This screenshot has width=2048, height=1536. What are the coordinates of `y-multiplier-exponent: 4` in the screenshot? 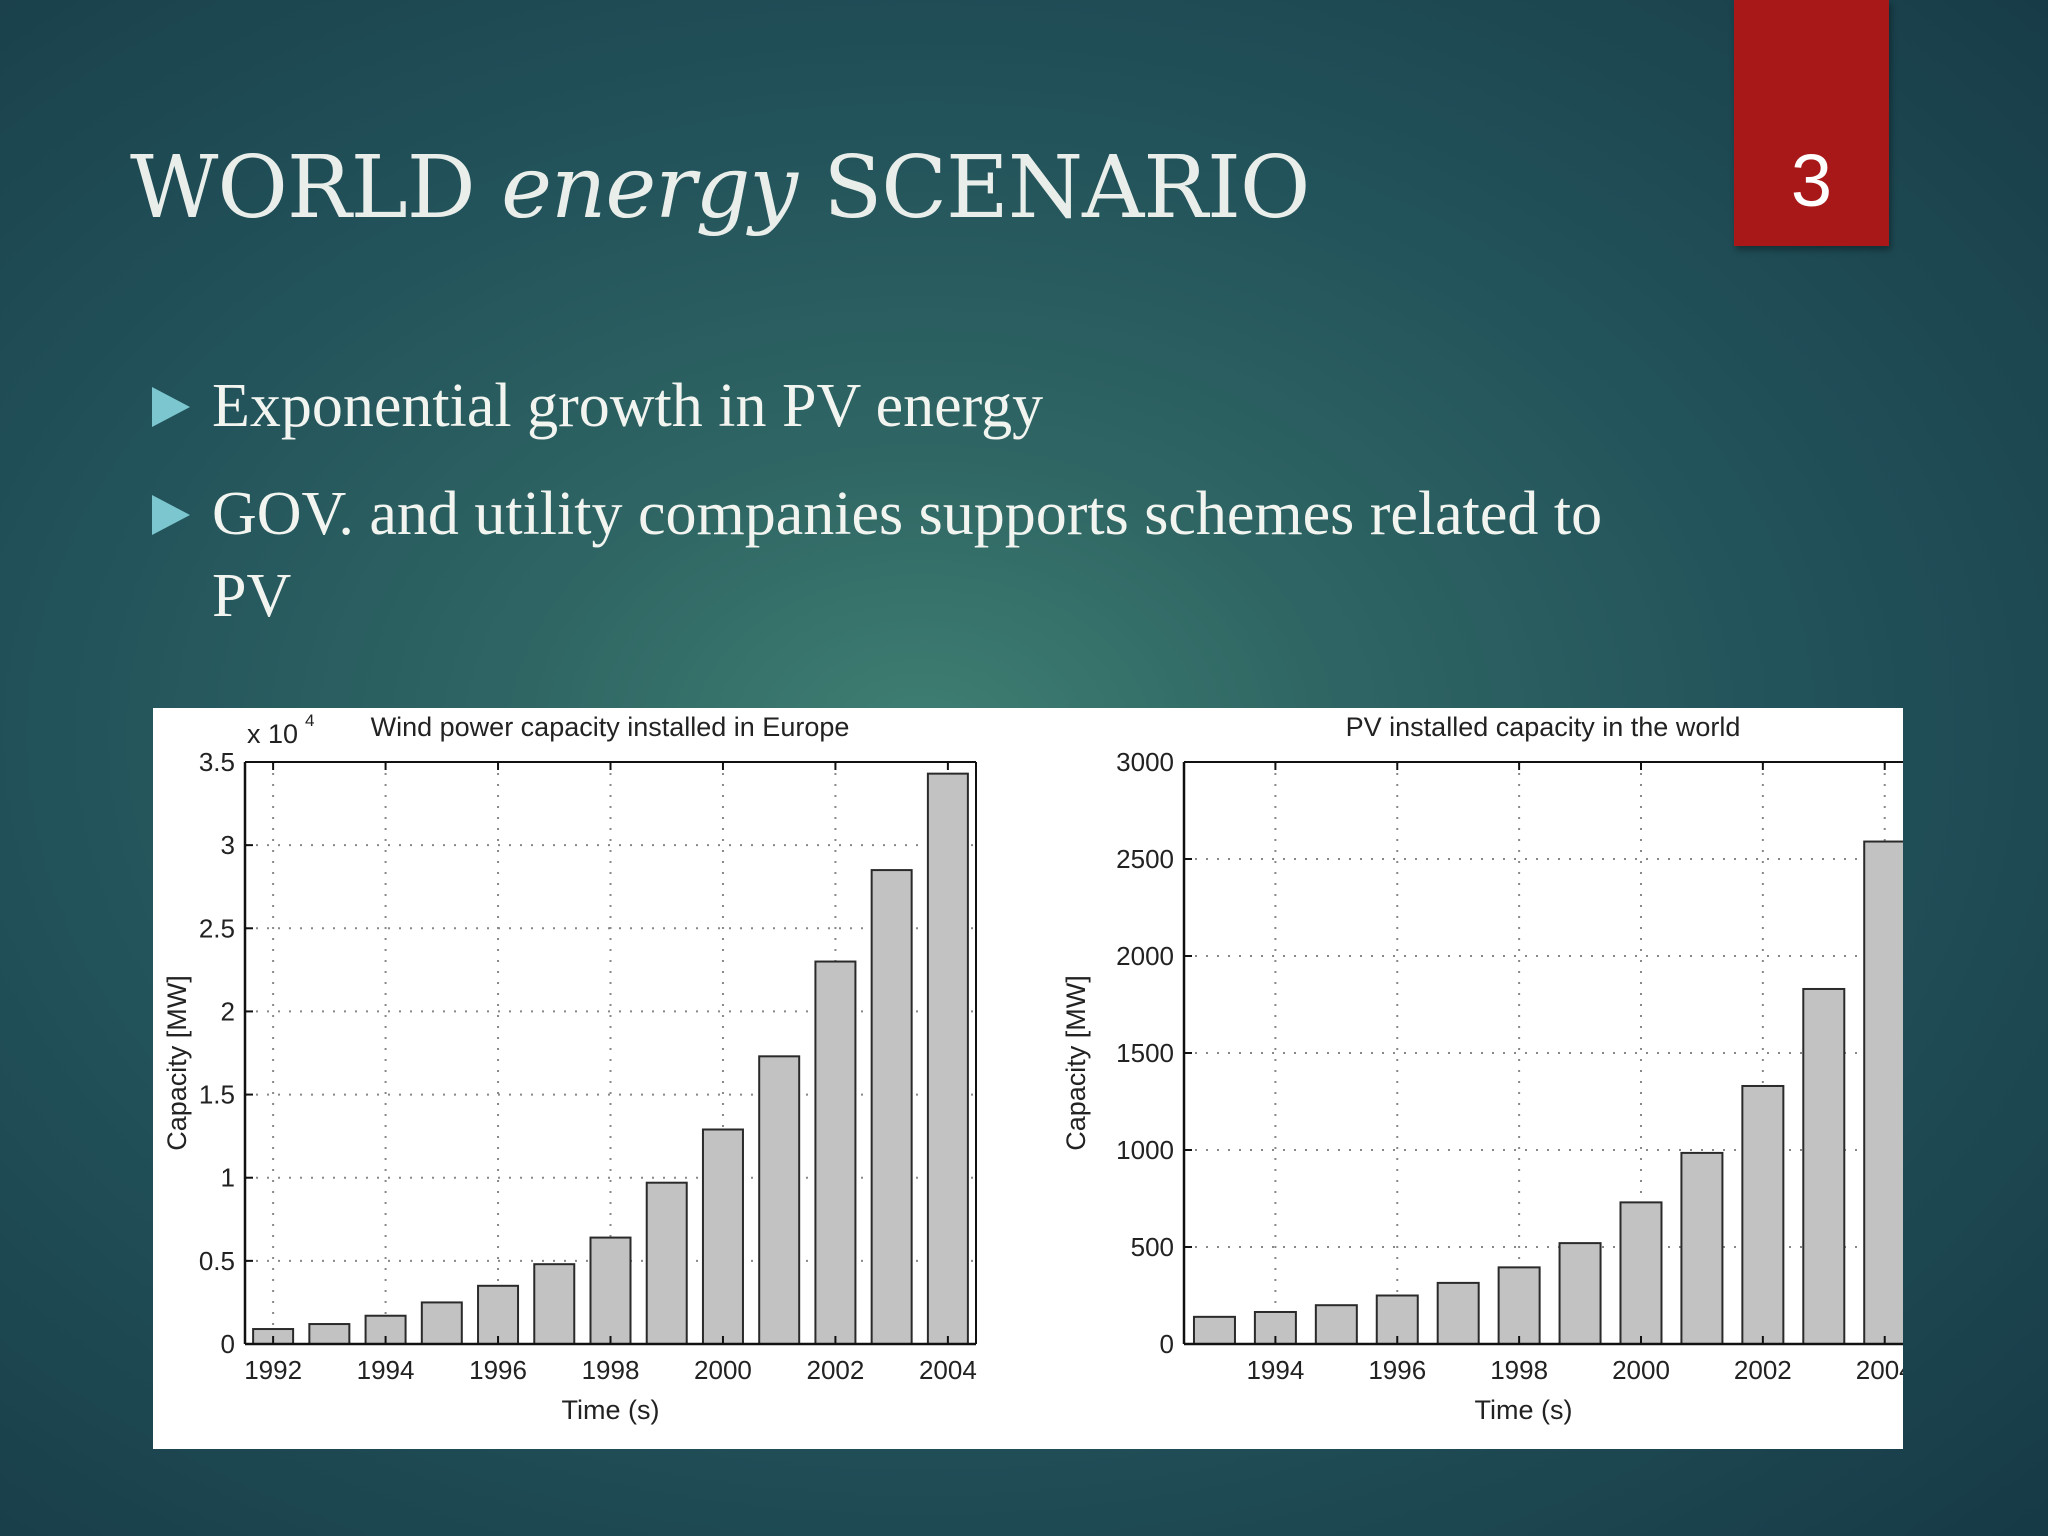 It's located at (309, 720).